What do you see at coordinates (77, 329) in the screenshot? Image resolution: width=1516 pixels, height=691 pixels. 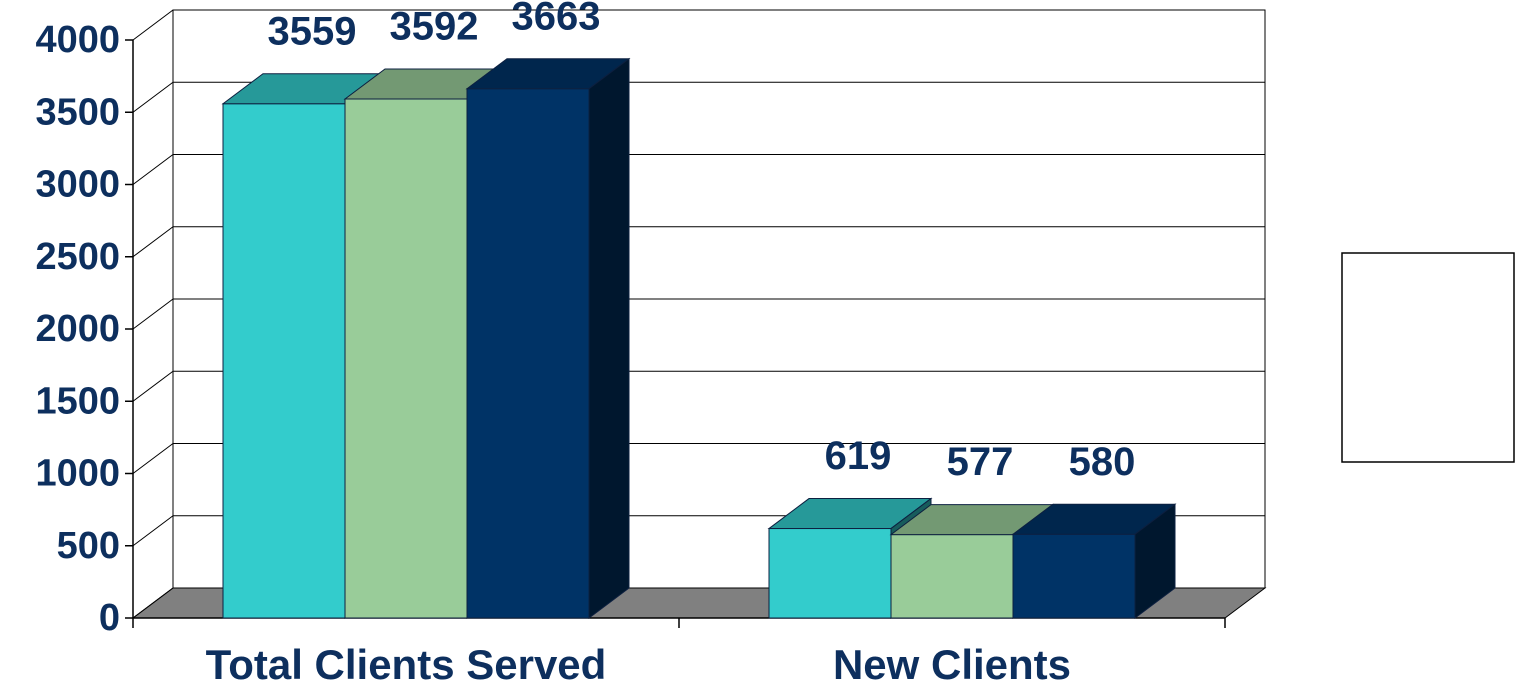 I see `y-tick-label: 2000` at bounding box center [77, 329].